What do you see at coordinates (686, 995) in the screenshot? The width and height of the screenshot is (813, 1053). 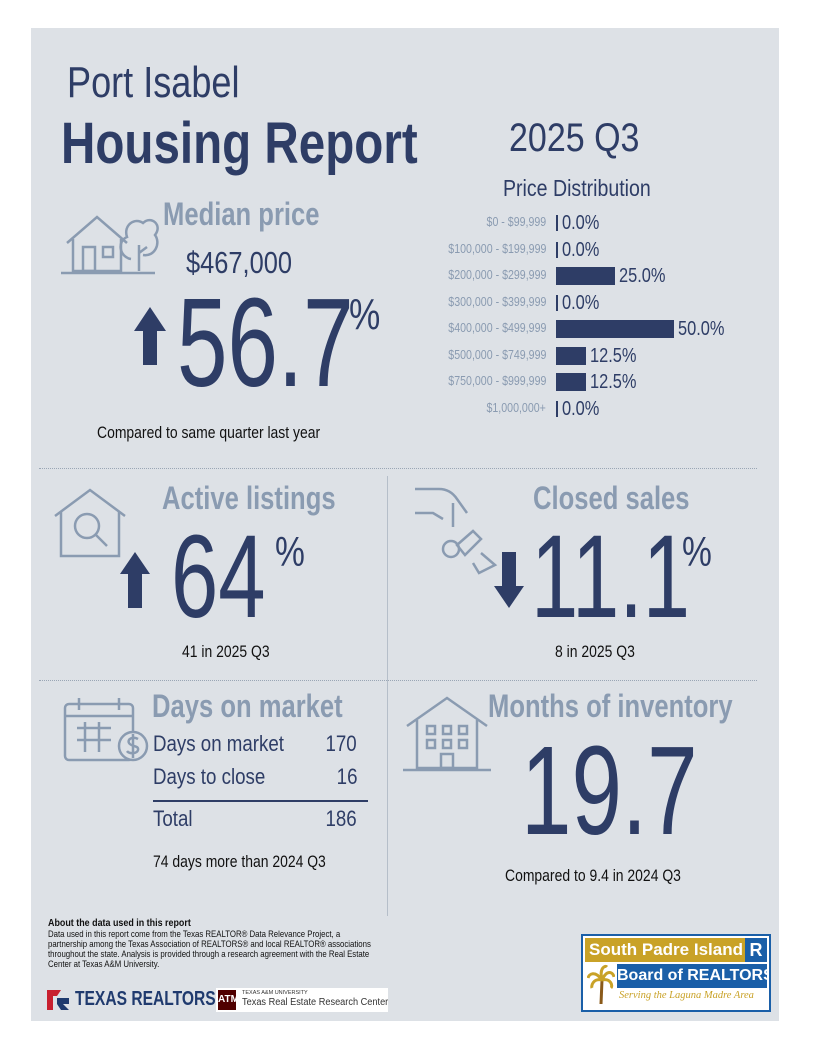 I see `spi-tagline: Serving the Laguna Madre Area` at bounding box center [686, 995].